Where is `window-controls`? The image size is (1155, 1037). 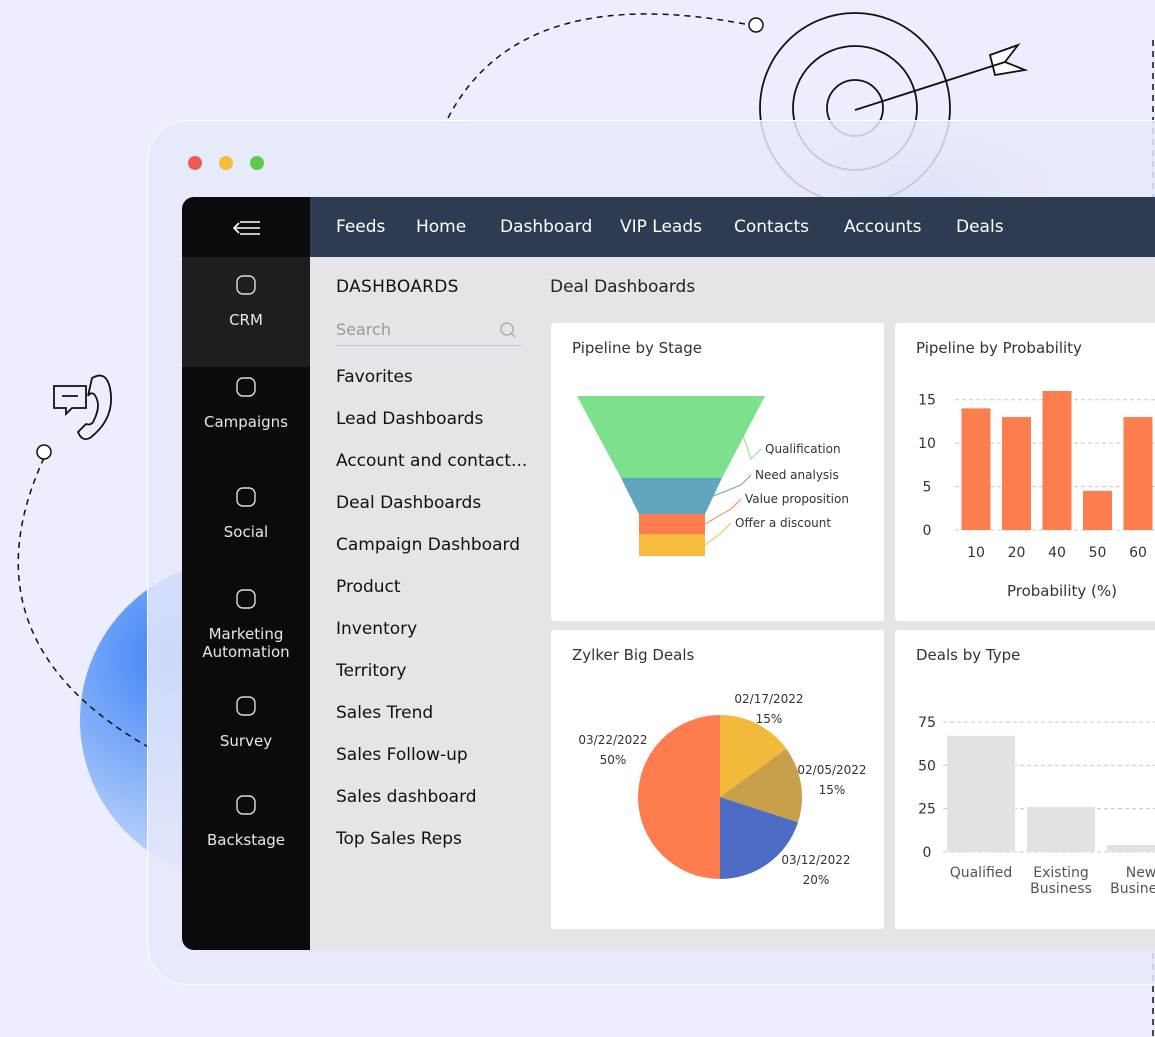
window-controls is located at coordinates (226, 163).